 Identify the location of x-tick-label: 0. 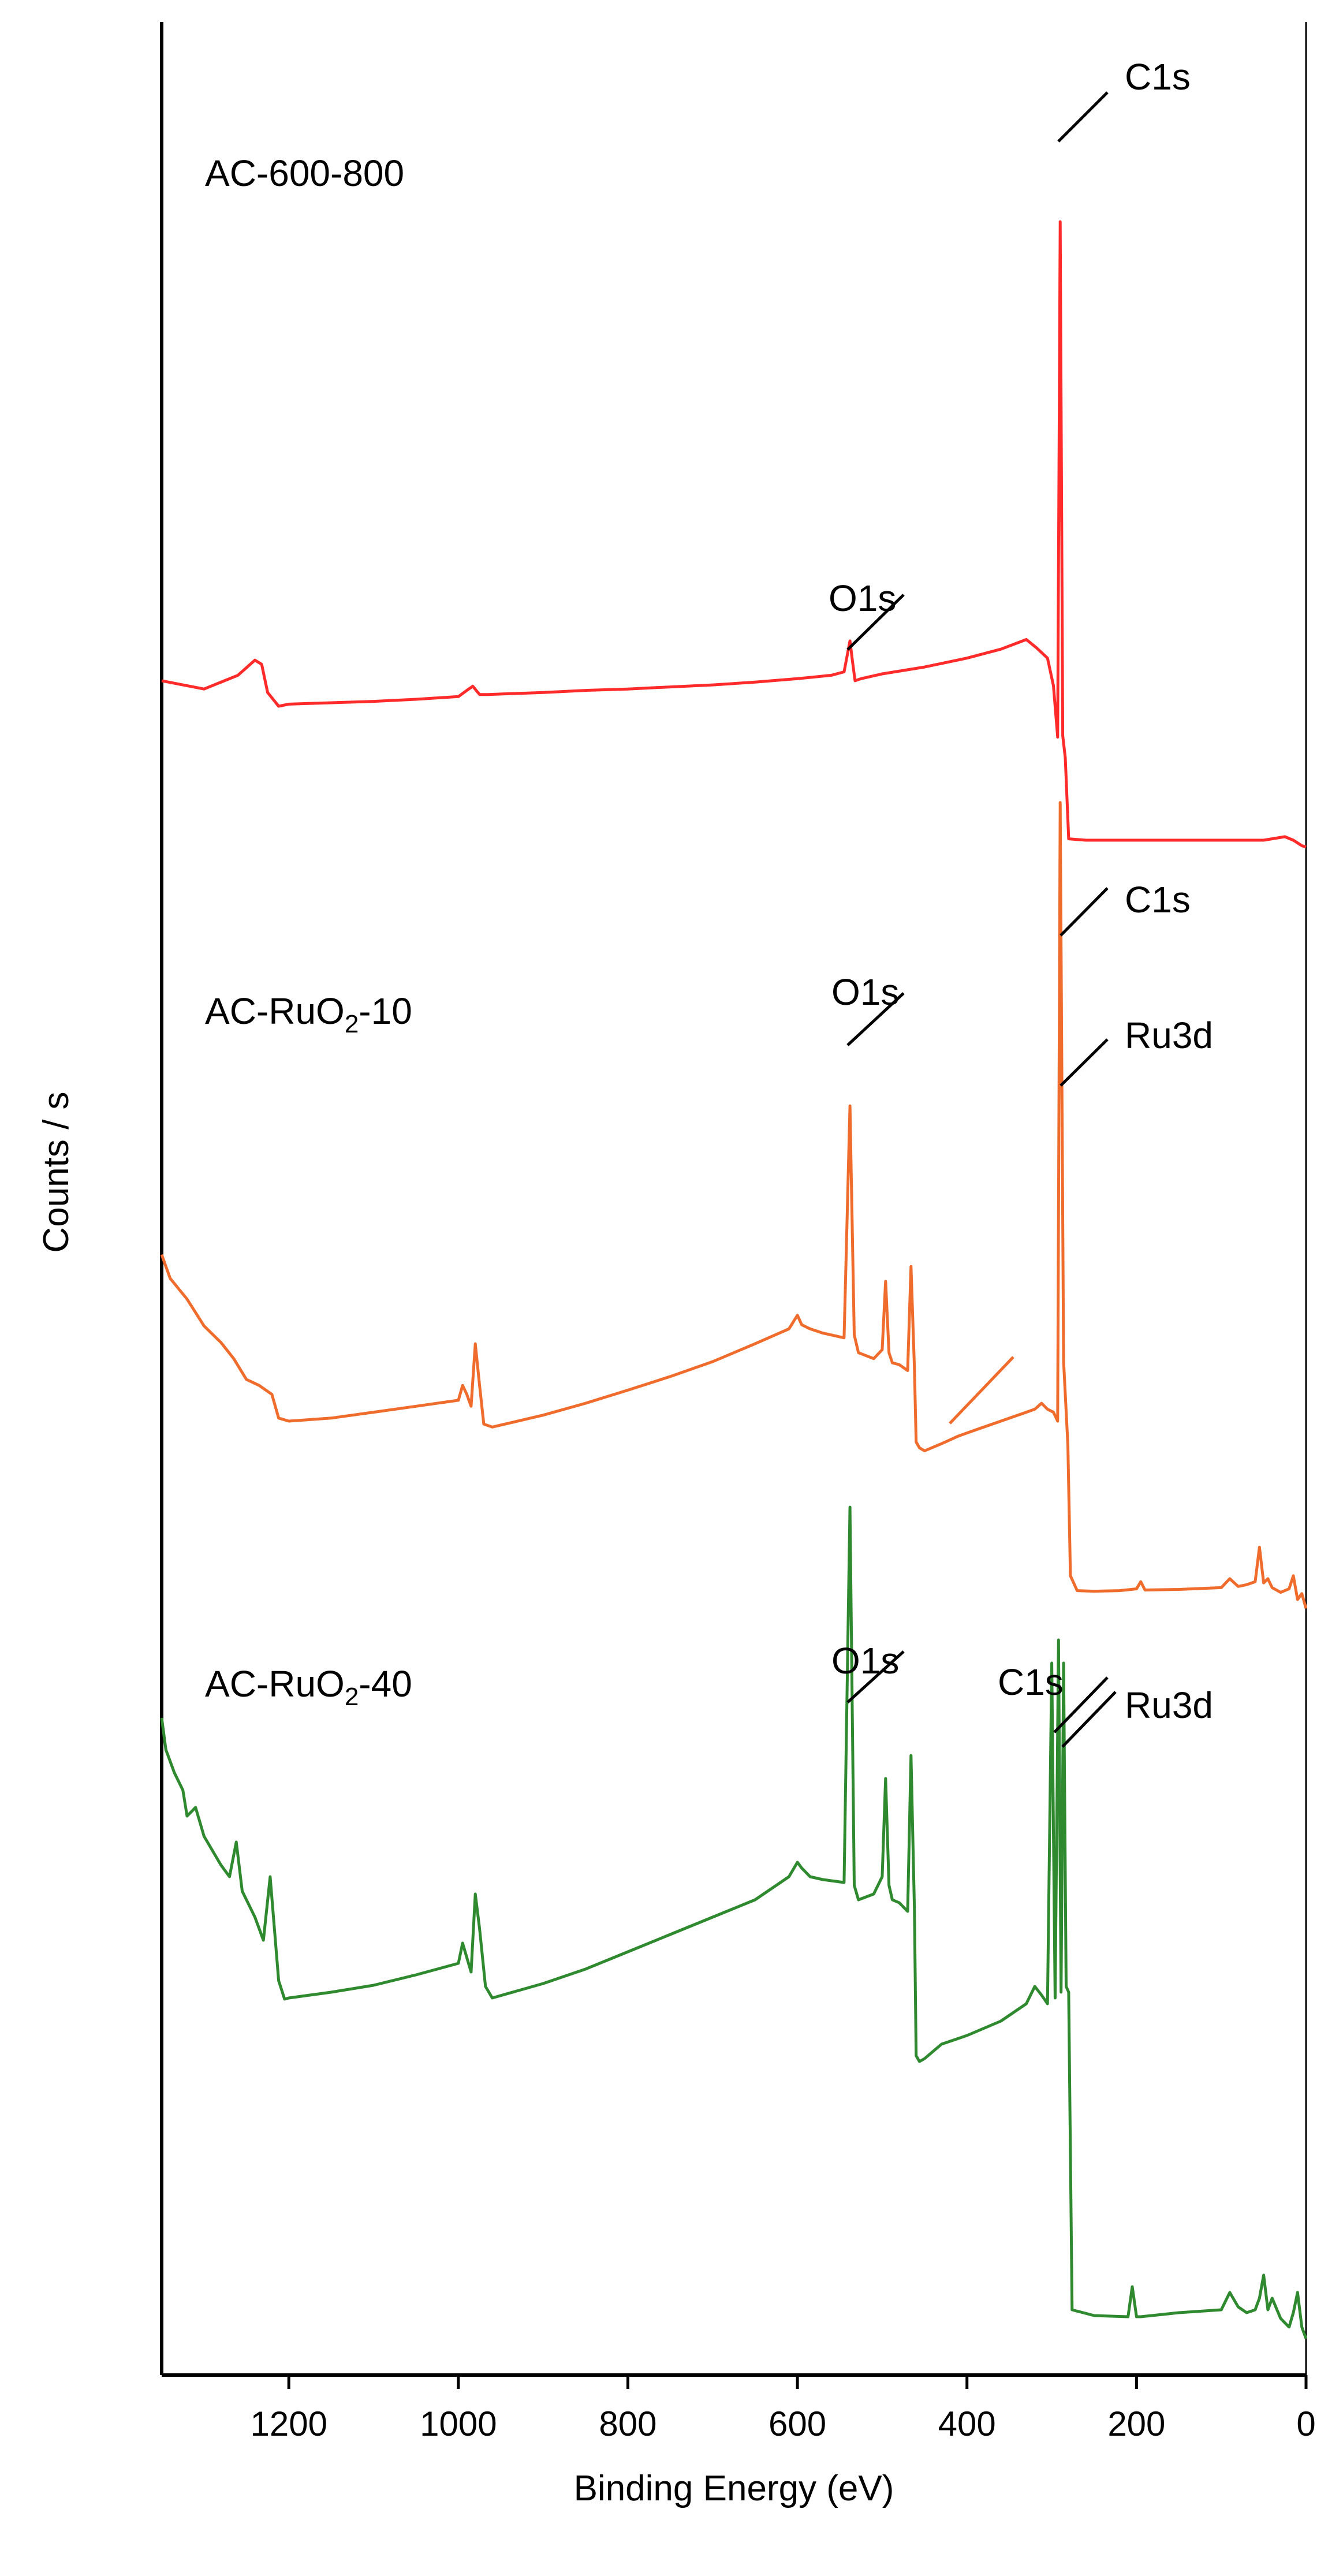
(1305, 2423).